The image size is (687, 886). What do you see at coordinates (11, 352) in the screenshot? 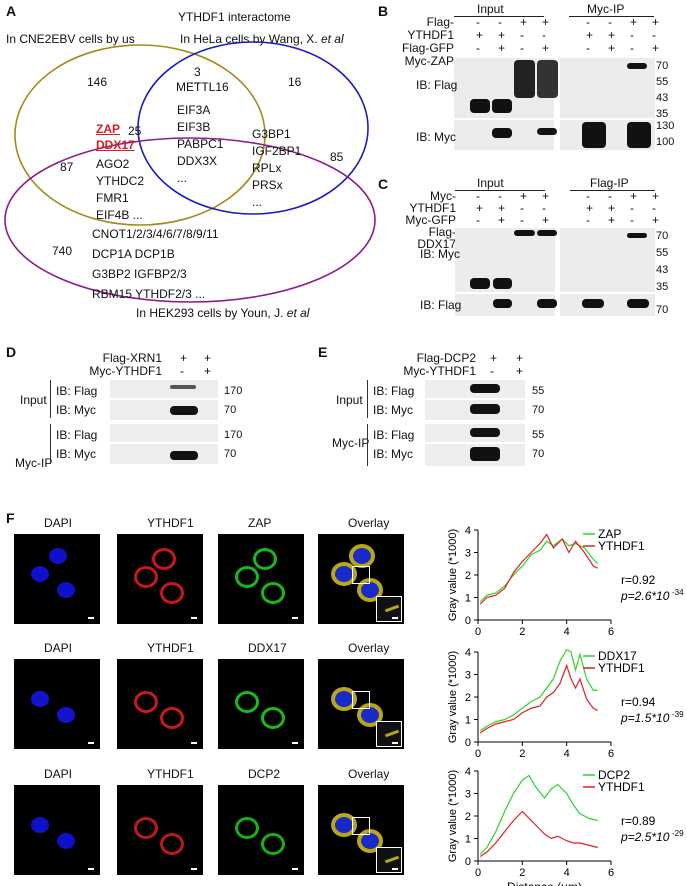
I see `panel-label-d: D` at bounding box center [11, 352].